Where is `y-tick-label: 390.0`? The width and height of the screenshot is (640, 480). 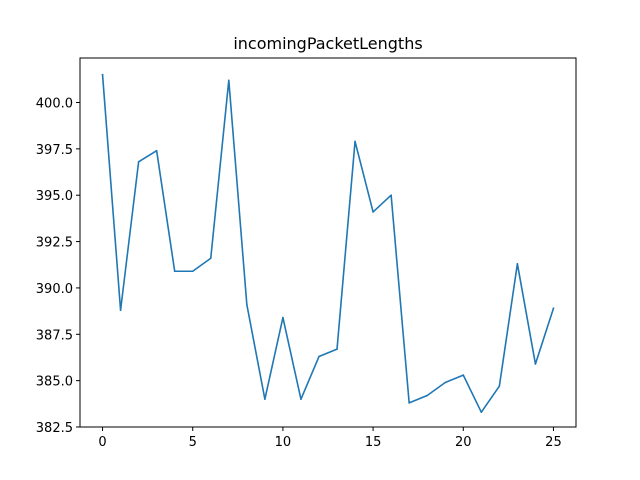 y-tick-label: 390.0 is located at coordinates (54, 289).